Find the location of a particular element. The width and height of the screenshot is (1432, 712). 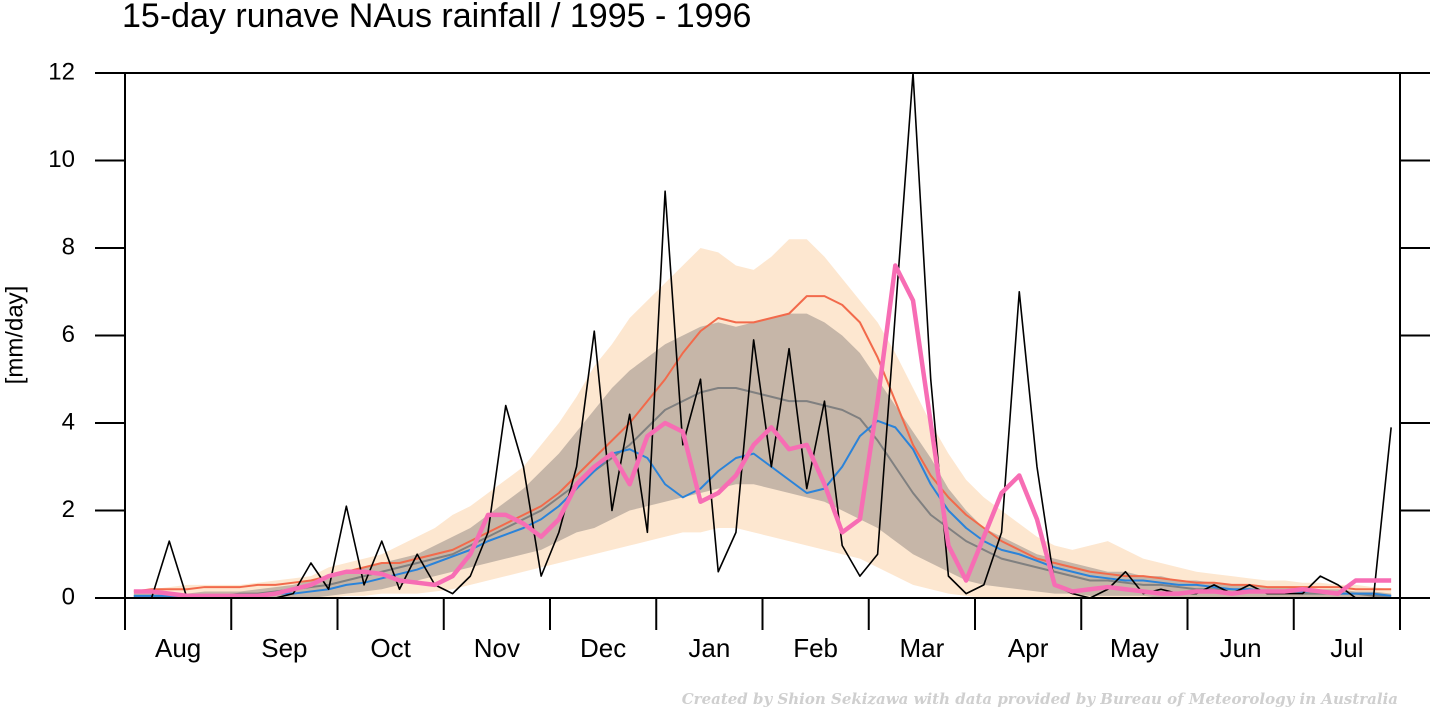

x-tick-label: Jul is located at coordinates (1346, 648).